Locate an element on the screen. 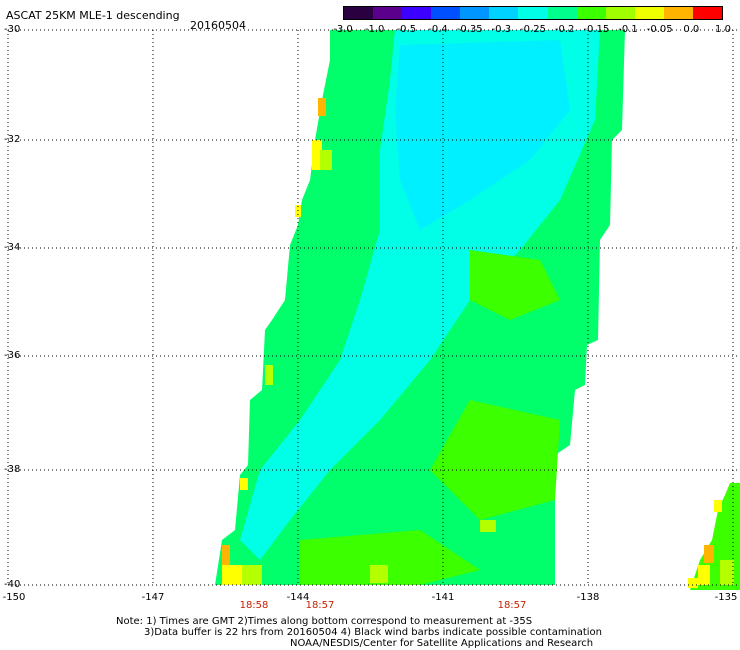 This screenshot has width=740, height=650. longitude-label: -147 is located at coordinates (153, 597).